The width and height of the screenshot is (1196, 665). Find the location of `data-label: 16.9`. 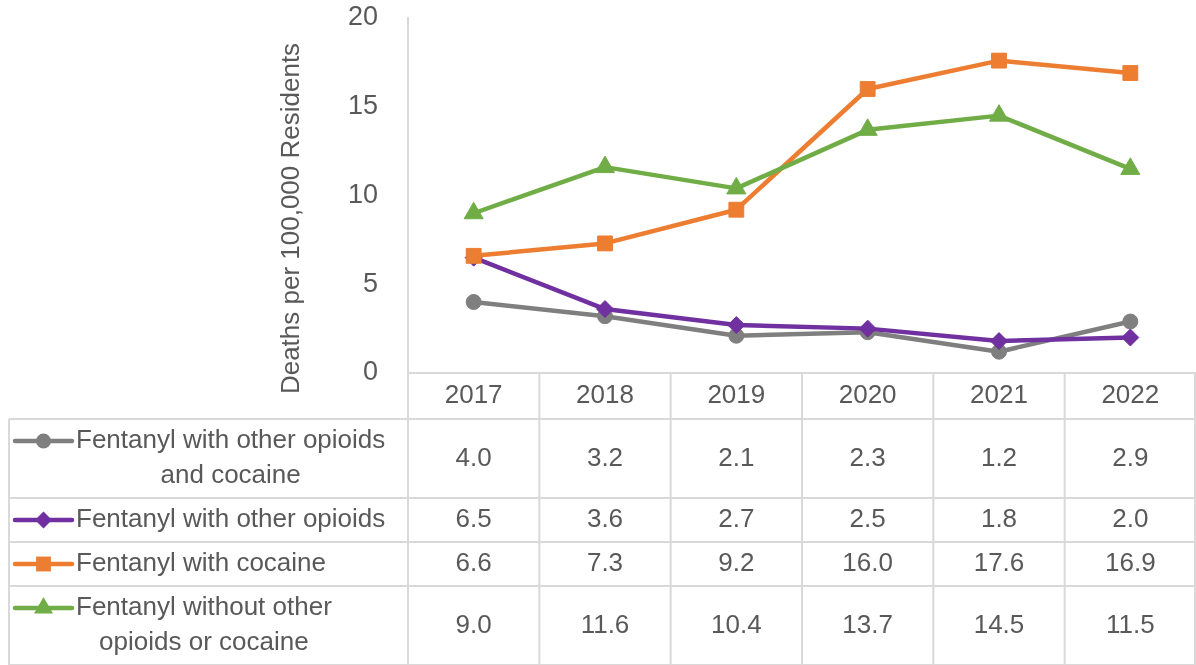

data-label: 16.9 is located at coordinates (1130, 562).